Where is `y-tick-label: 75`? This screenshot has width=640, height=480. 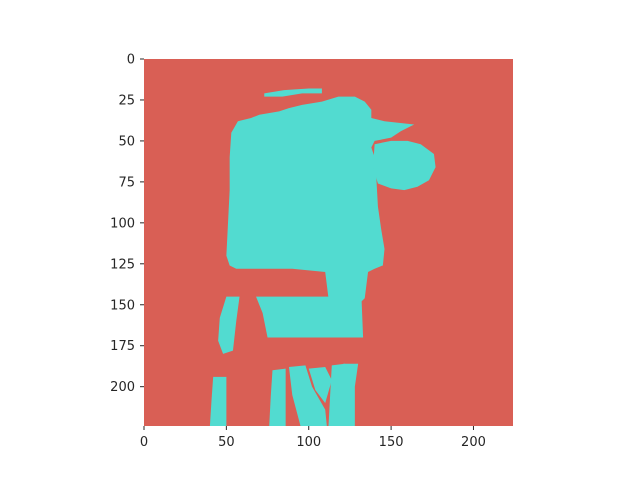
y-tick-label: 75 is located at coordinates (126, 182).